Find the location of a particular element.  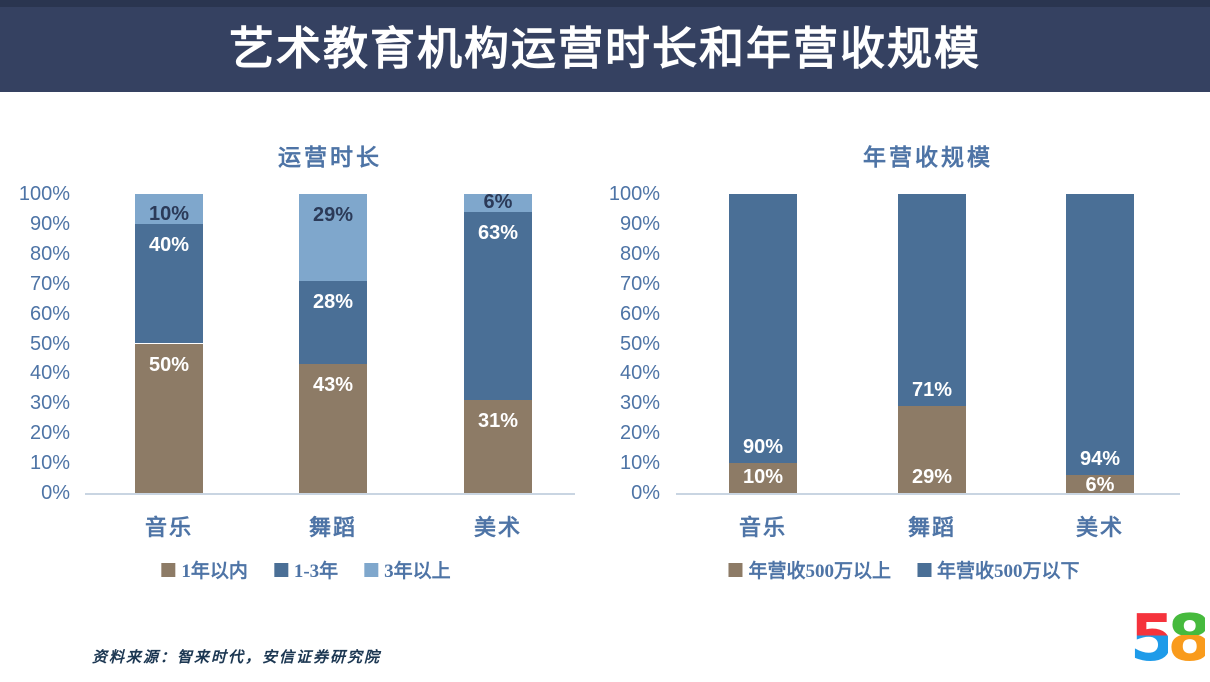

legend-label: 年营收500万以下 is located at coordinates (1008, 571).